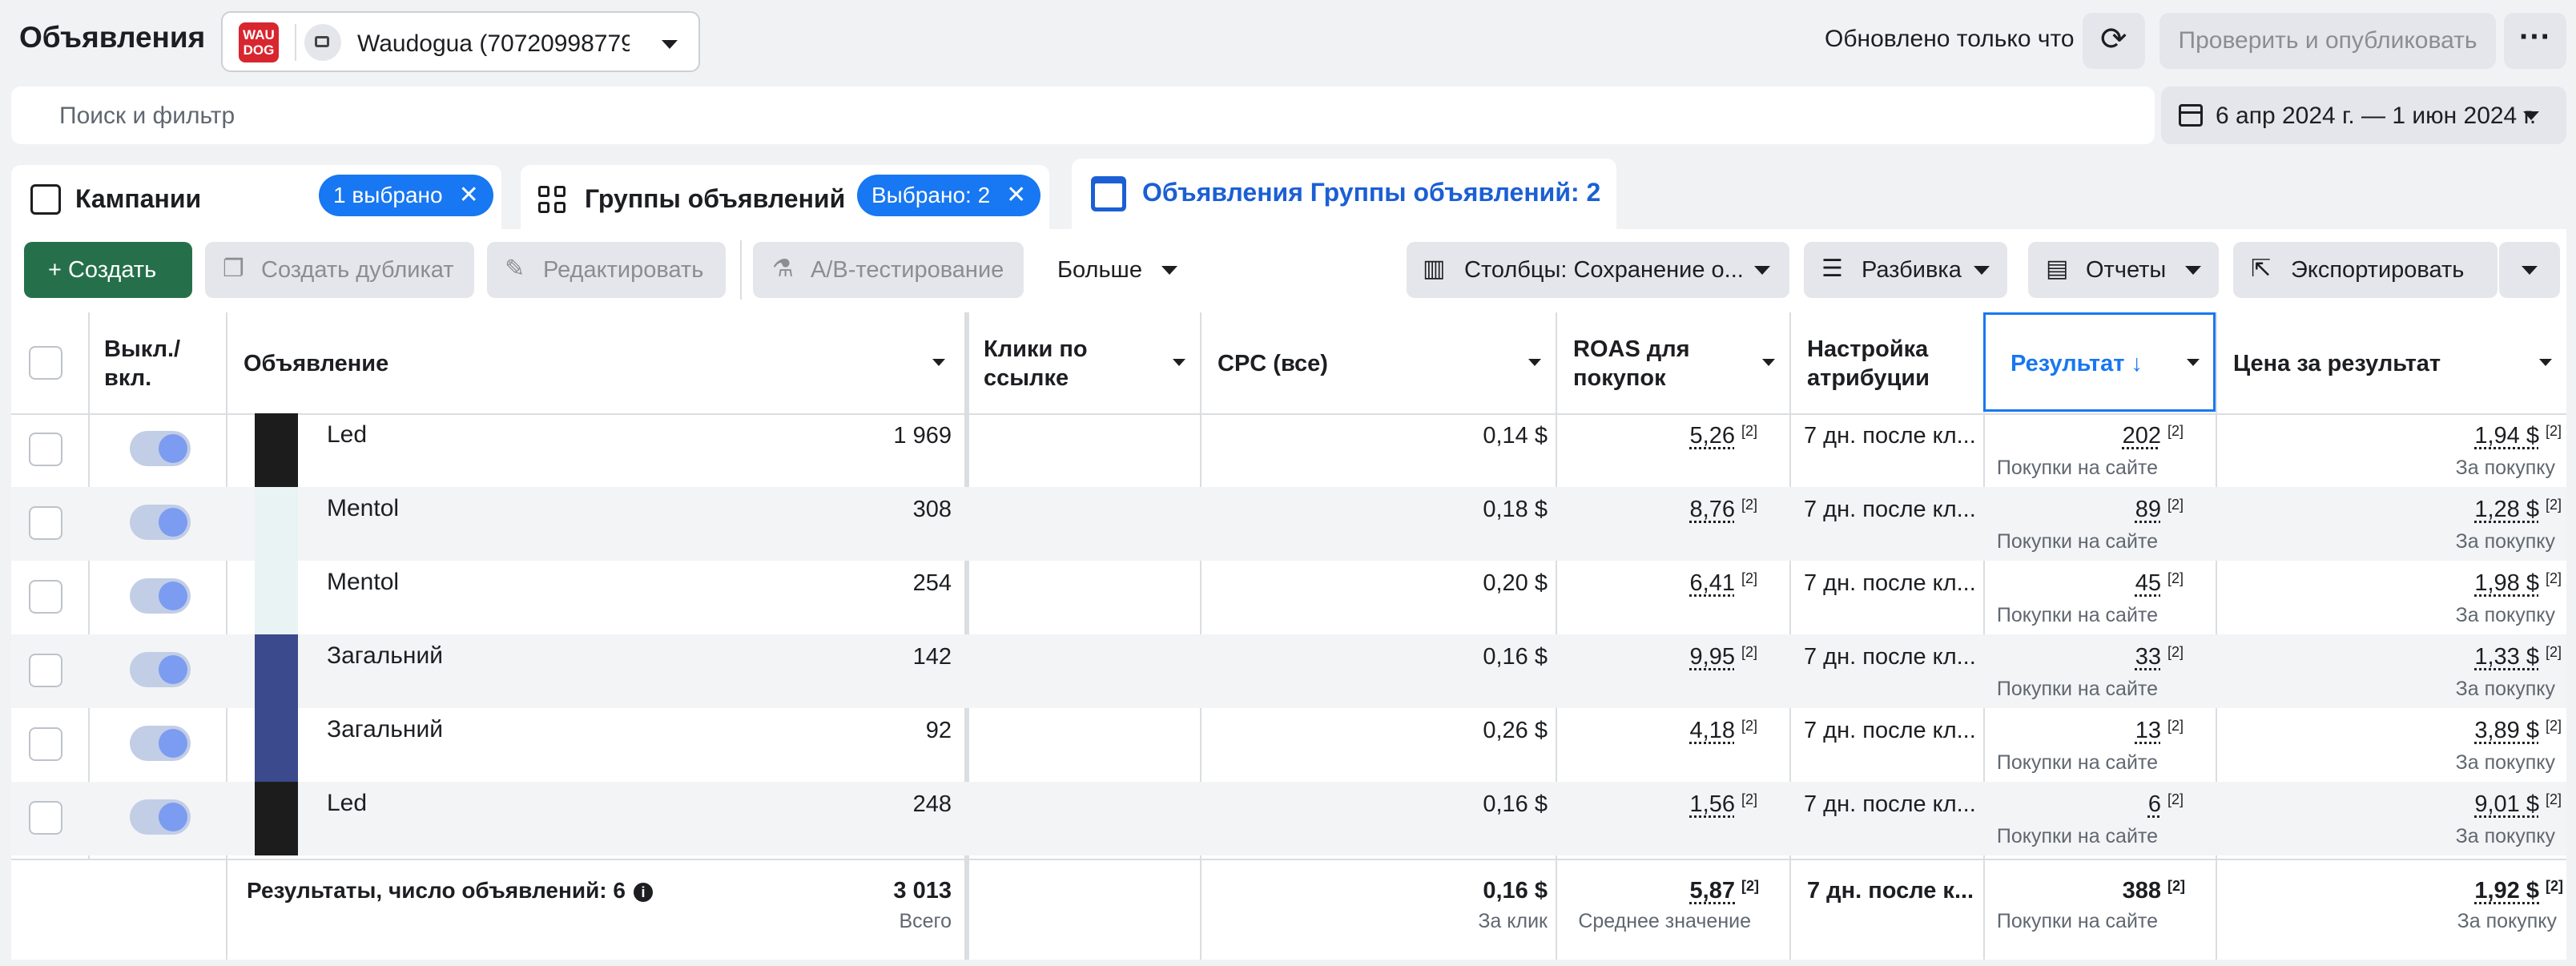  What do you see at coordinates (889, 270) in the screenshot?
I see `ab-test-button: ⚗ A/B-тестирование` at bounding box center [889, 270].